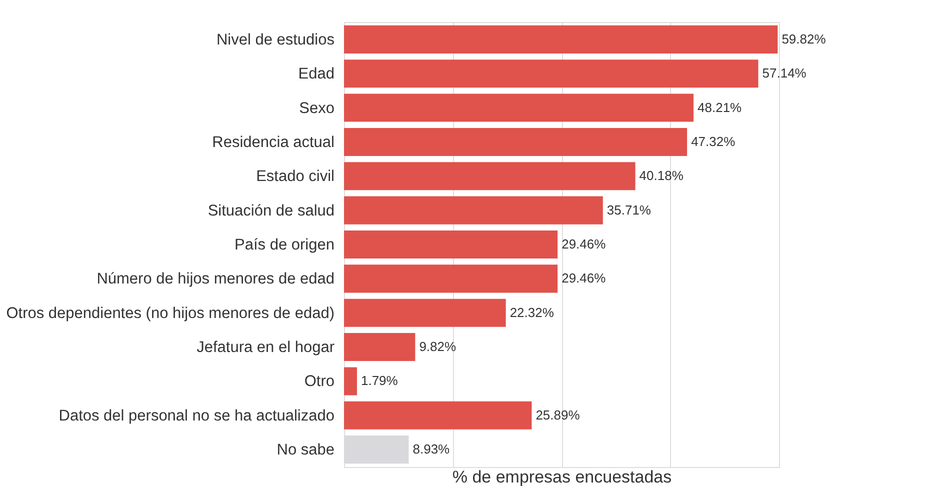 The width and height of the screenshot is (949, 492). What do you see at coordinates (558, 414) in the screenshot?
I see `data-label: 25.89%` at bounding box center [558, 414].